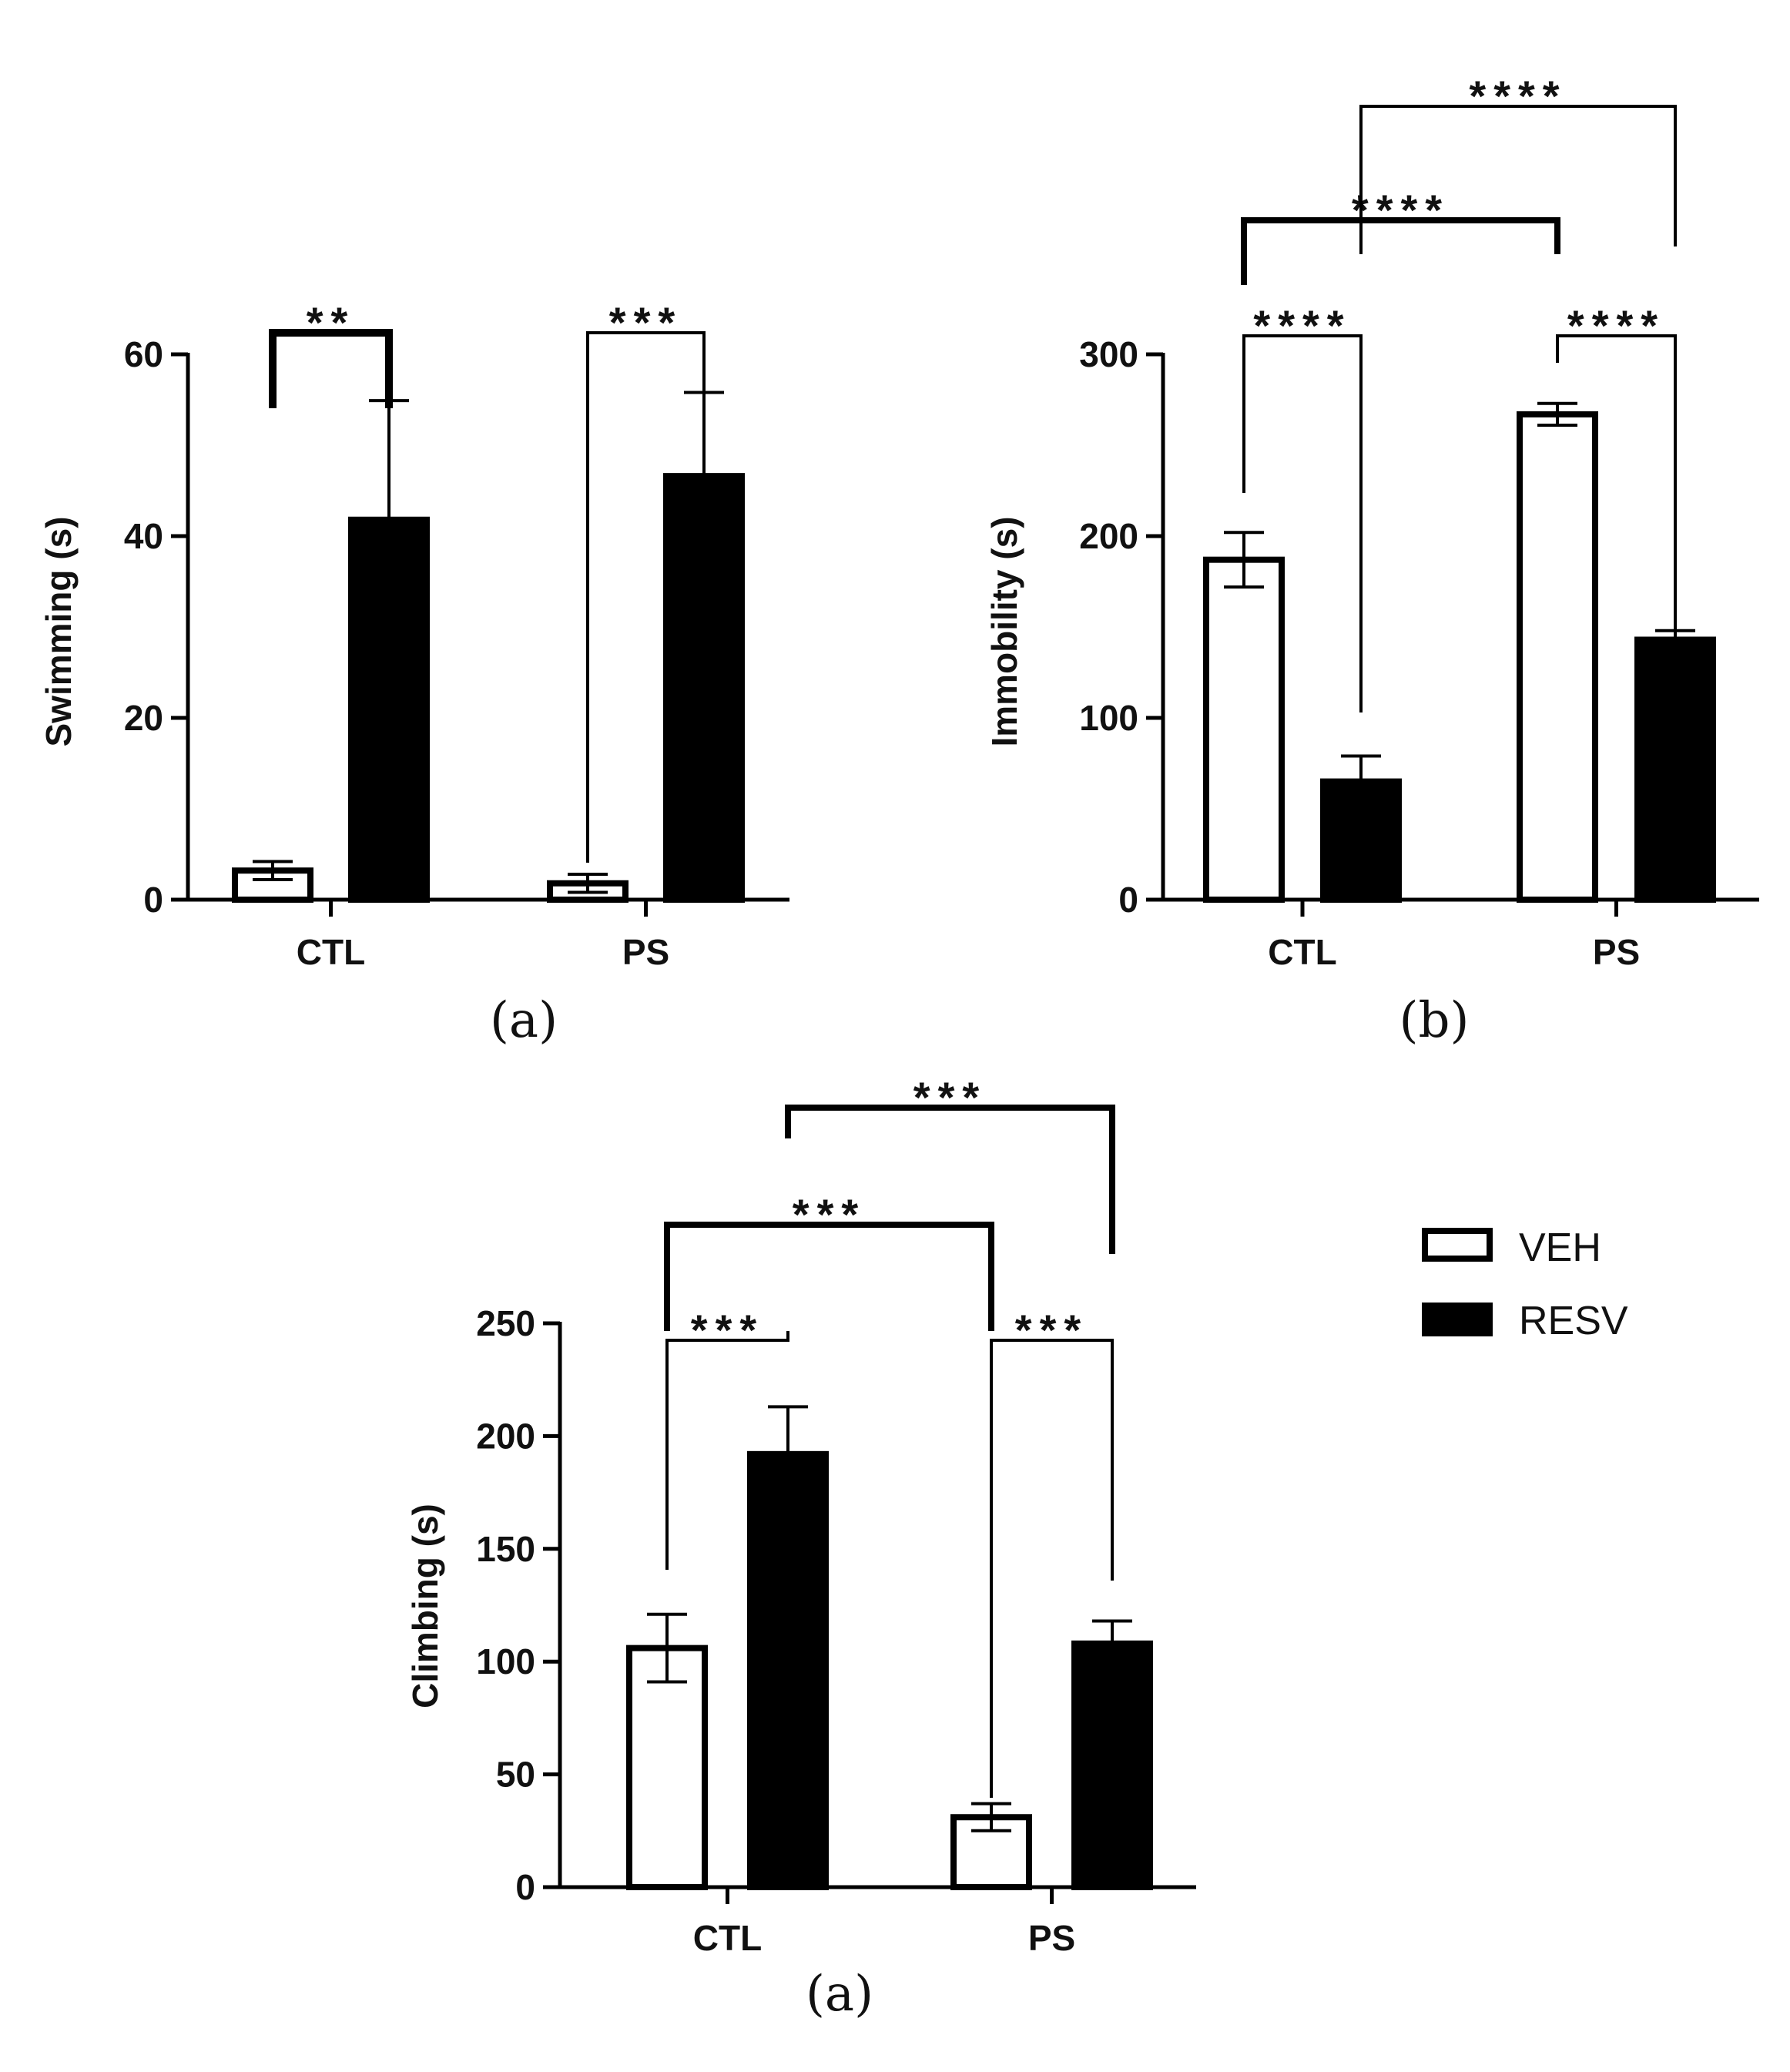 This screenshot has width=1790, height=2072. I want to click on y-tick-label: 60, so click(143, 354).